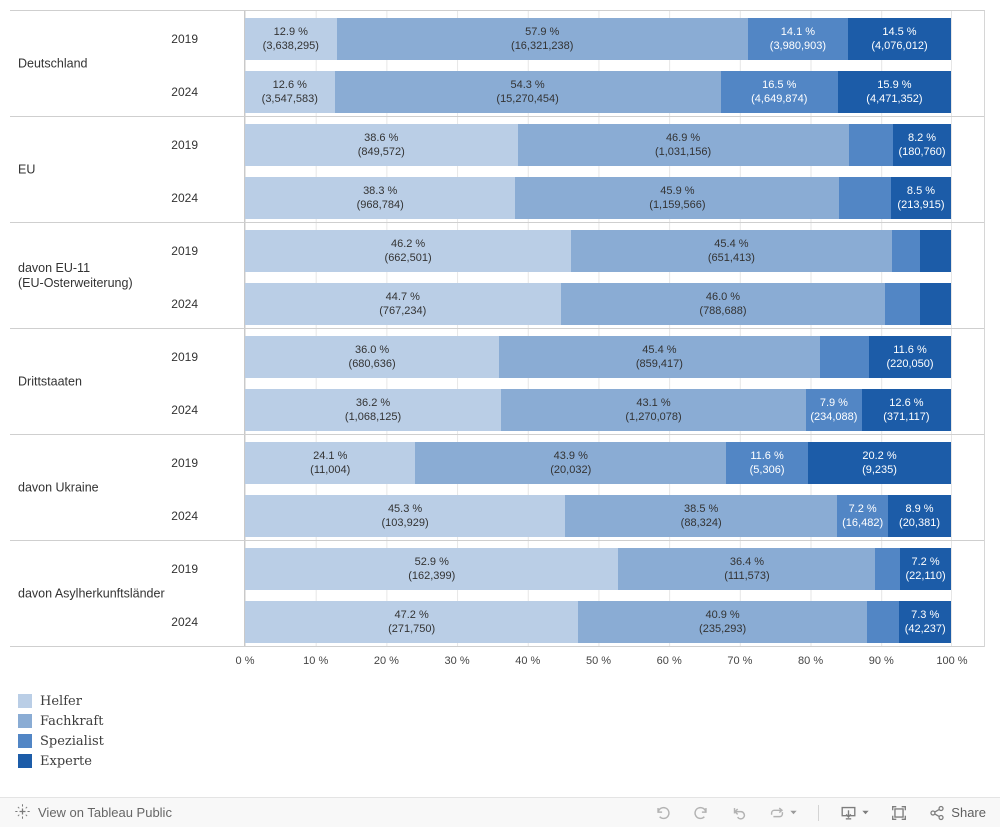  I want to click on legend-item: Helfer, so click(501, 701).